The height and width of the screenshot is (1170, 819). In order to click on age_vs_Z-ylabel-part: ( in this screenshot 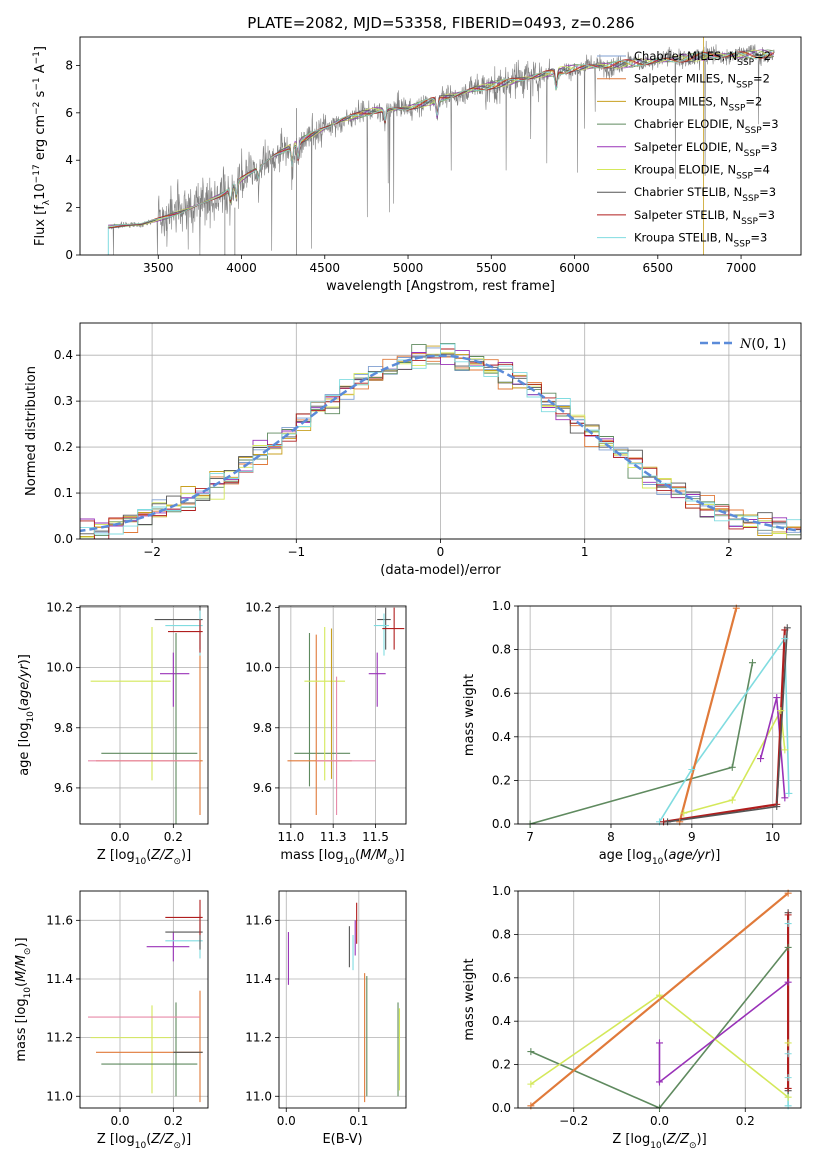, I will do `click(24, 708)`.